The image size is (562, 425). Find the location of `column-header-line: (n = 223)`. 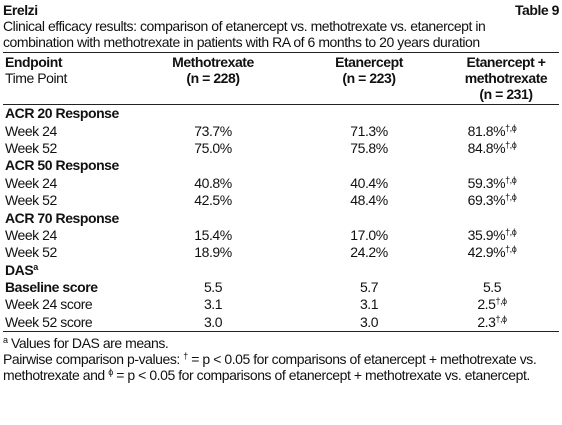

column-header-line: (n = 223) is located at coordinates (369, 78).